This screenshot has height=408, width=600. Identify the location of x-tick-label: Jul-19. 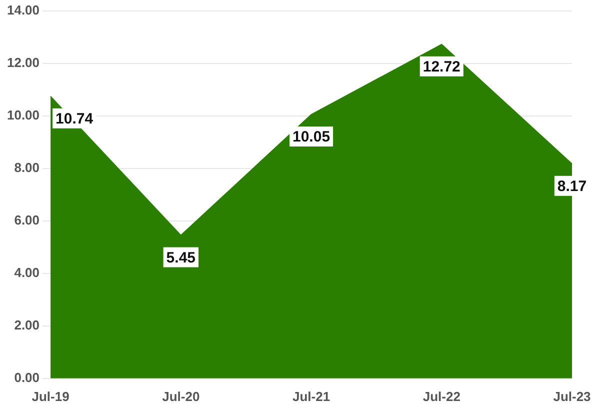
(51, 396).